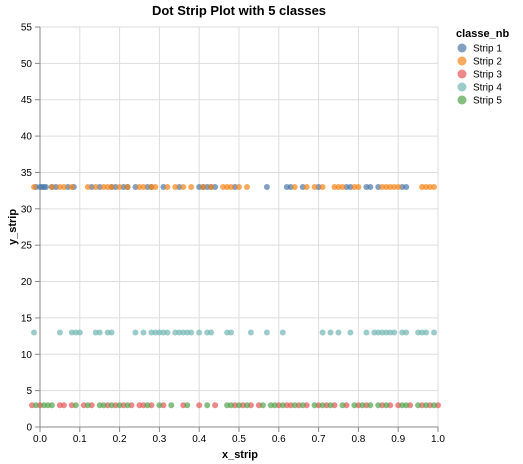  What do you see at coordinates (120, 439) in the screenshot?
I see `x-tick-label: 0.2` at bounding box center [120, 439].